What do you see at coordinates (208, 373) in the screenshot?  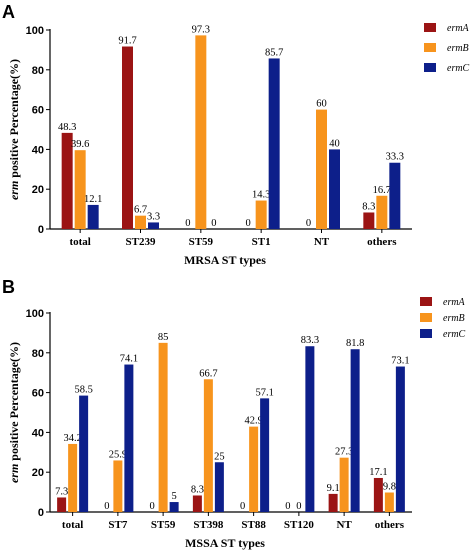 I see `data-label: 66.7` at bounding box center [208, 373].